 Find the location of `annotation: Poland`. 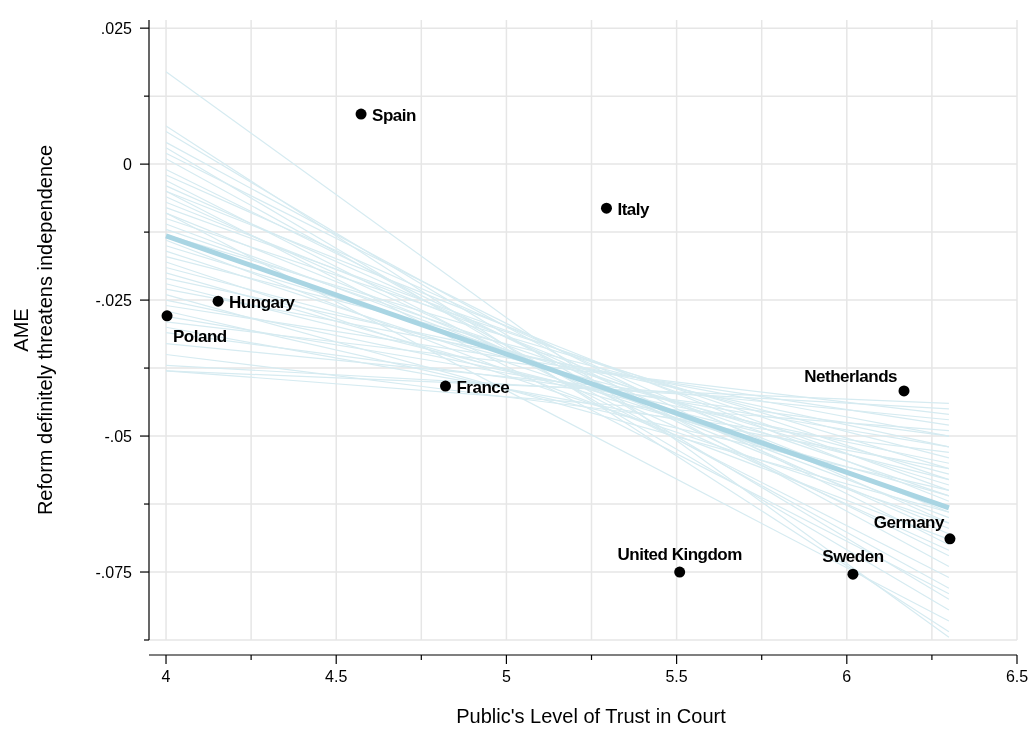

annotation: Poland is located at coordinates (200, 336).